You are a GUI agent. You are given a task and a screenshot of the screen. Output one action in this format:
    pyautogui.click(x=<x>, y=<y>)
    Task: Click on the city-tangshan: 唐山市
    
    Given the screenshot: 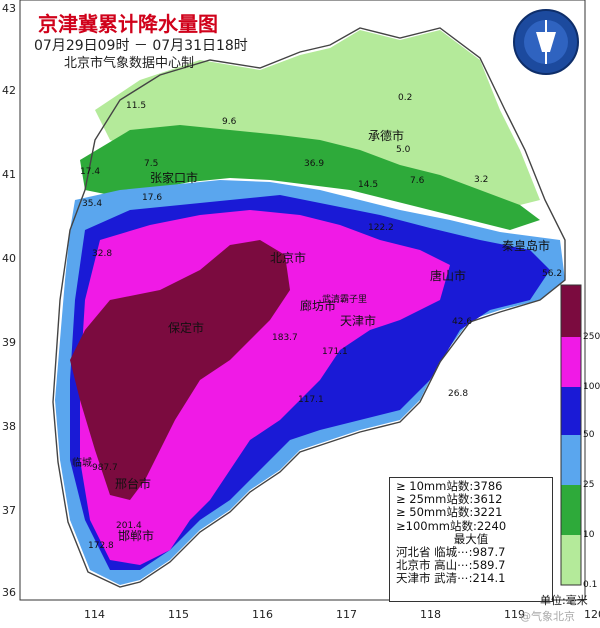 What is the action you would take?
    pyautogui.click(x=448, y=275)
    